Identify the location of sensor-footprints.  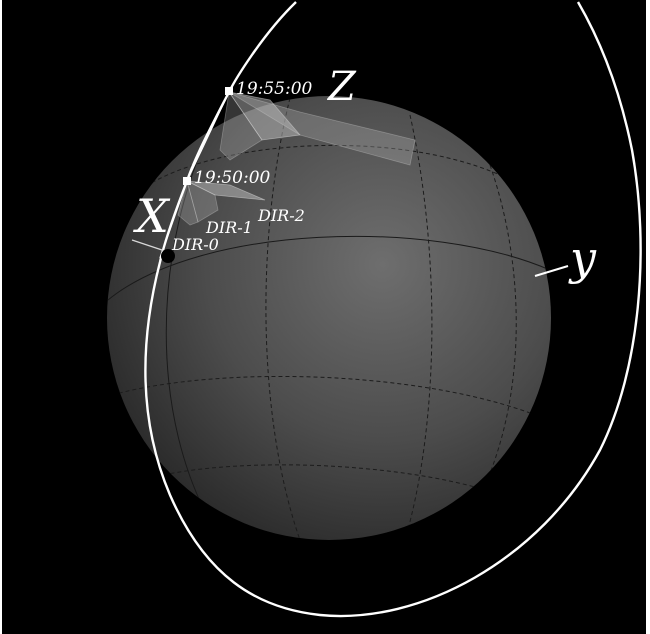
(296, 158).